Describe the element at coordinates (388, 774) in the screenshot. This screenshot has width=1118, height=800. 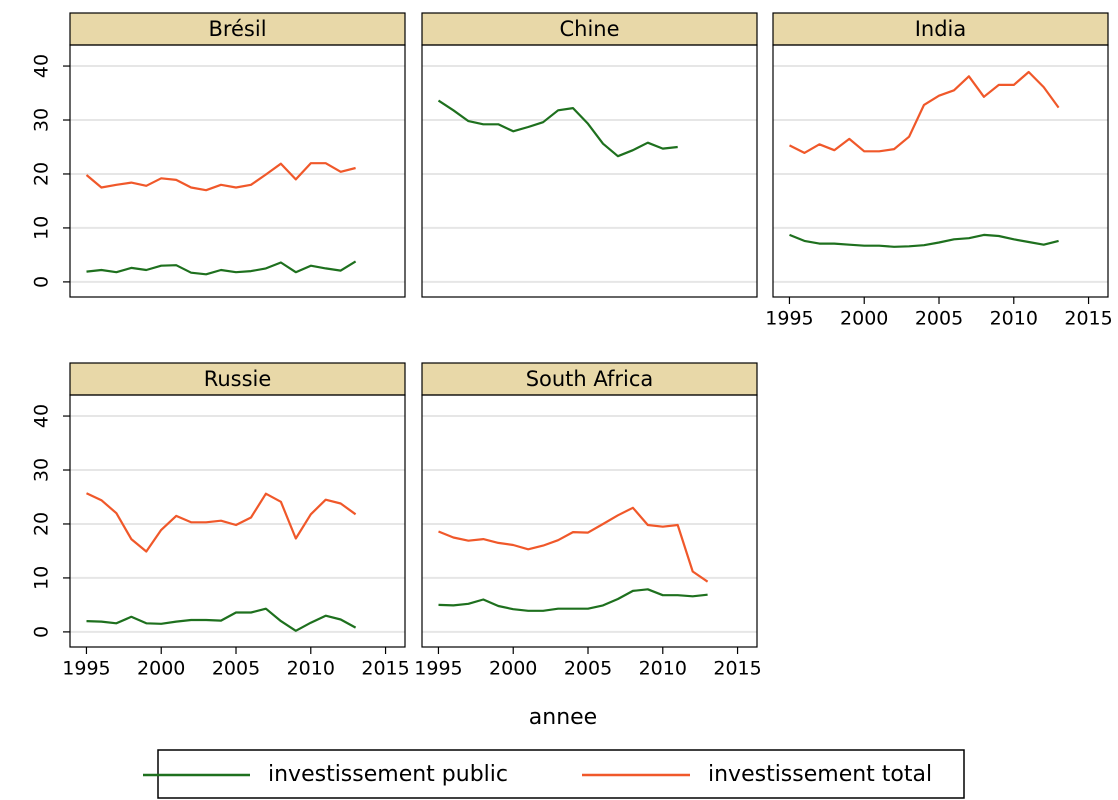
I see `legend-label: investissement public` at that location.